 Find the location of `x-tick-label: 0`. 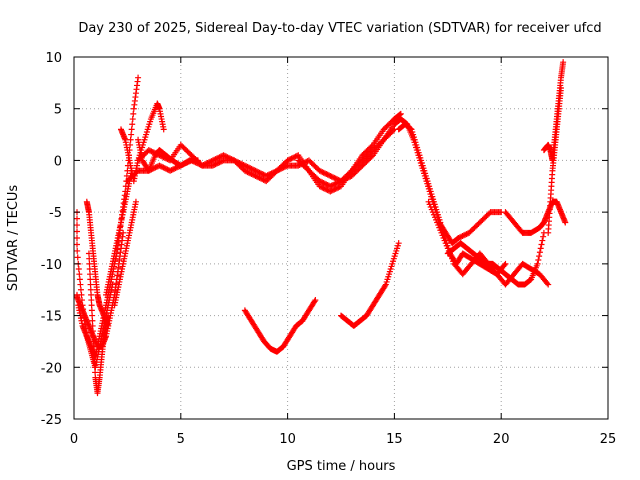

x-tick-label: 0 is located at coordinates (74, 439).